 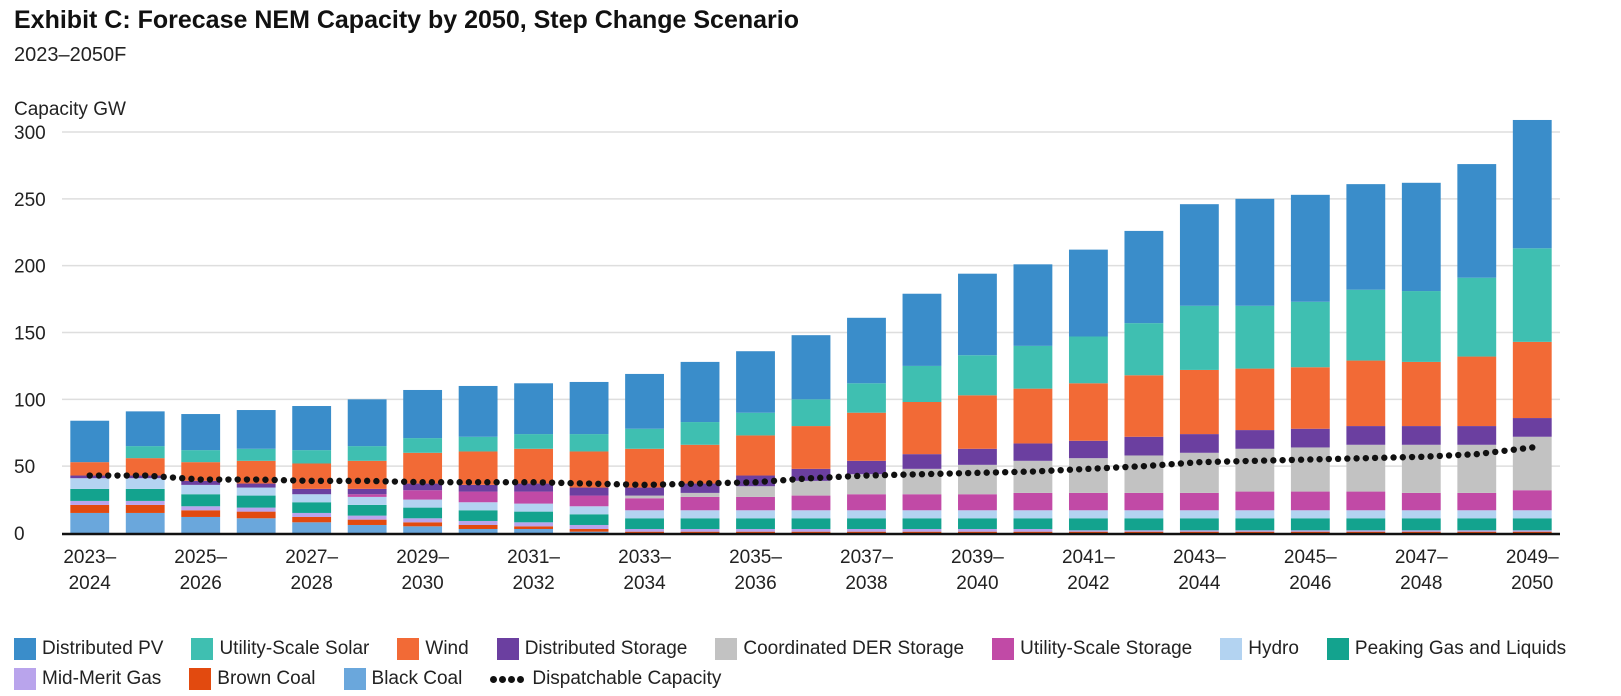 I want to click on legend-label: Coordinated DER Storage, so click(x=854, y=648).